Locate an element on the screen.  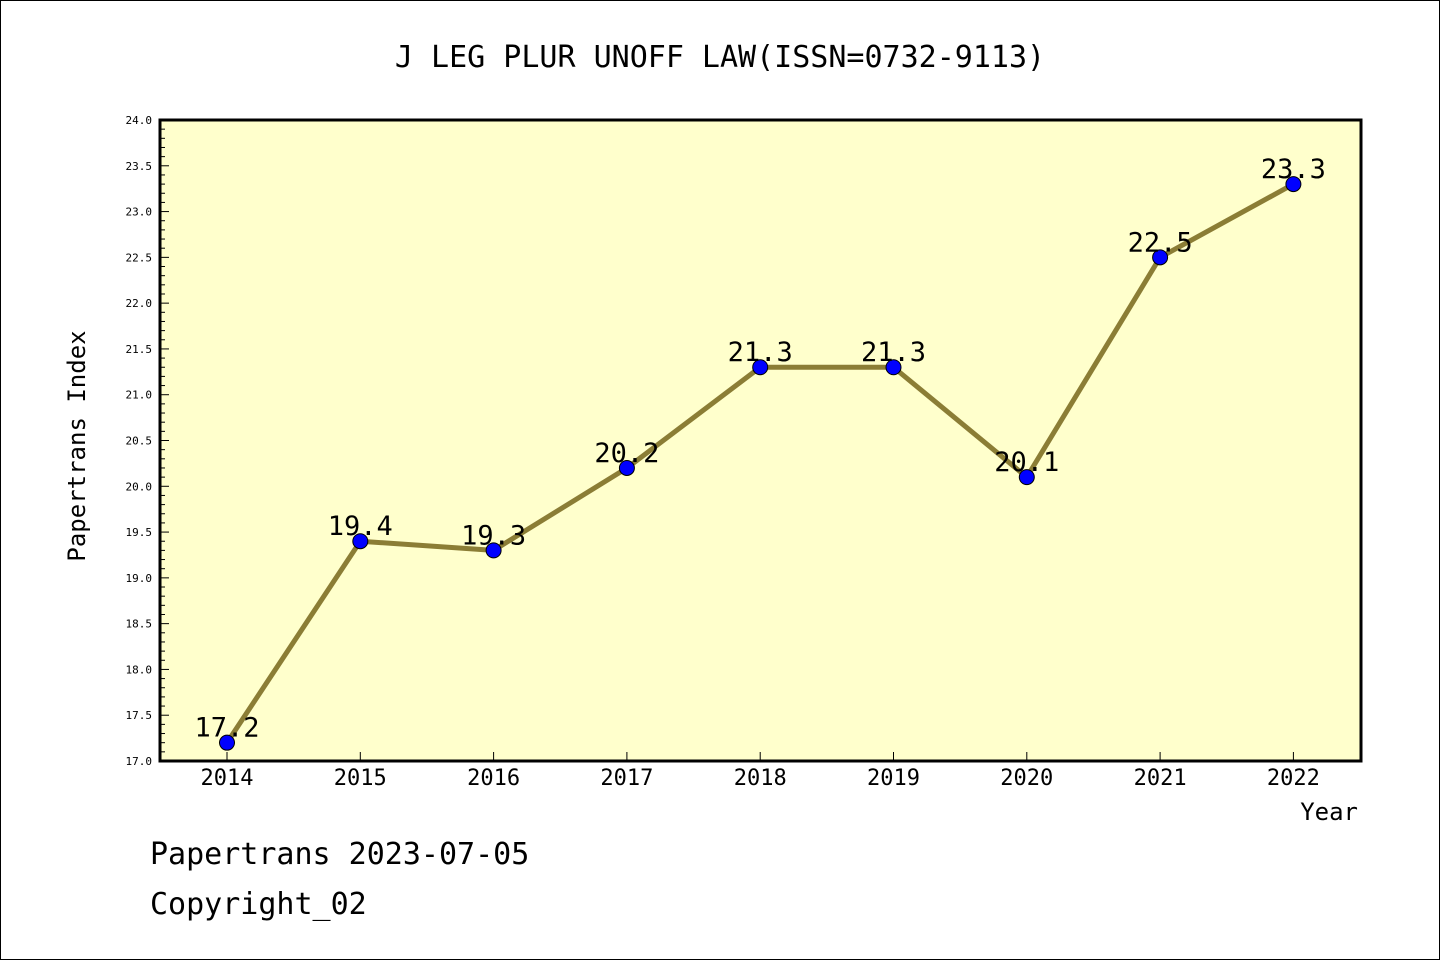
data-label: 20.2 is located at coordinates (626, 453).